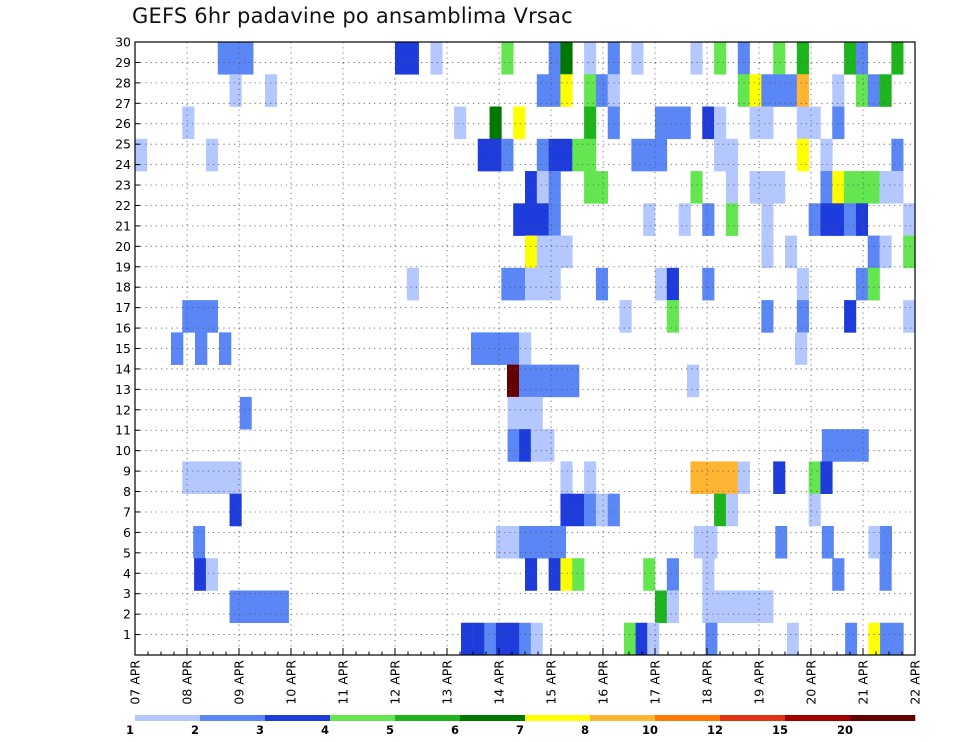 This screenshot has width=960, height=742. Describe the element at coordinates (123, 144) in the screenshot. I see `y-tick-label: 25` at that location.